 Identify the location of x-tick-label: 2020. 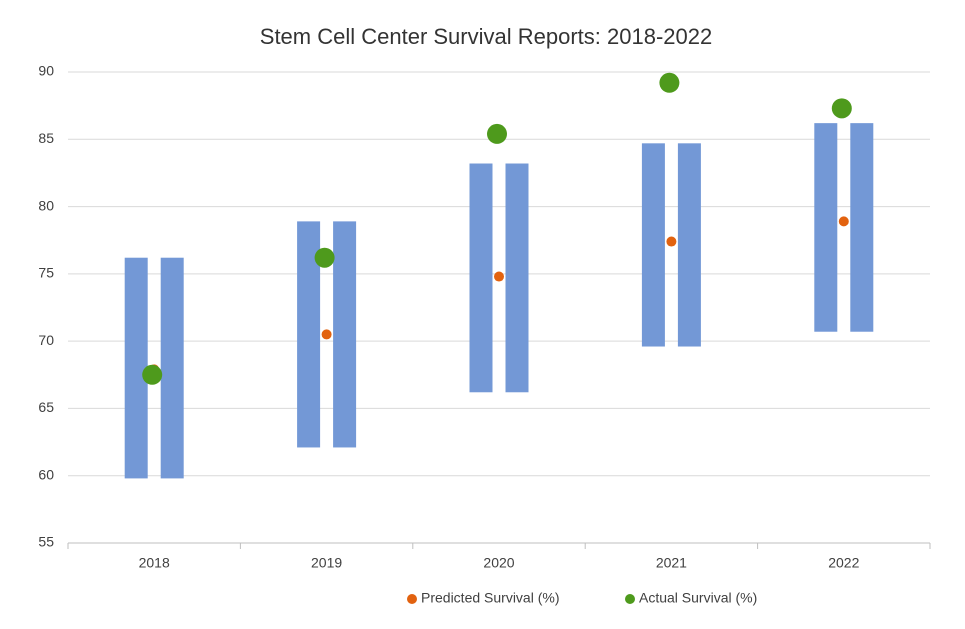
(498, 563).